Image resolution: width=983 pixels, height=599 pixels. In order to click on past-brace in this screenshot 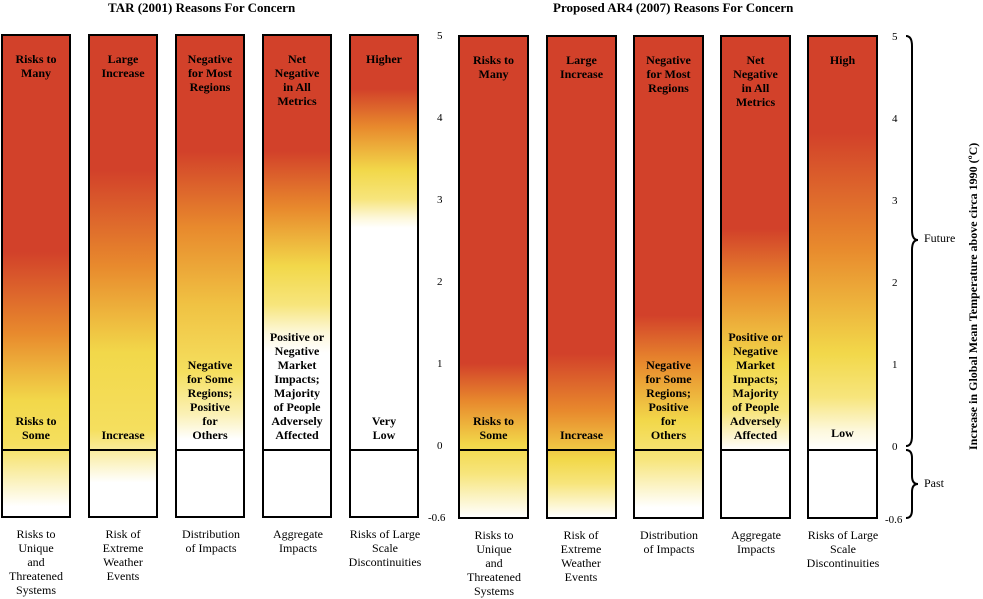, I will do `click(912, 484)`.